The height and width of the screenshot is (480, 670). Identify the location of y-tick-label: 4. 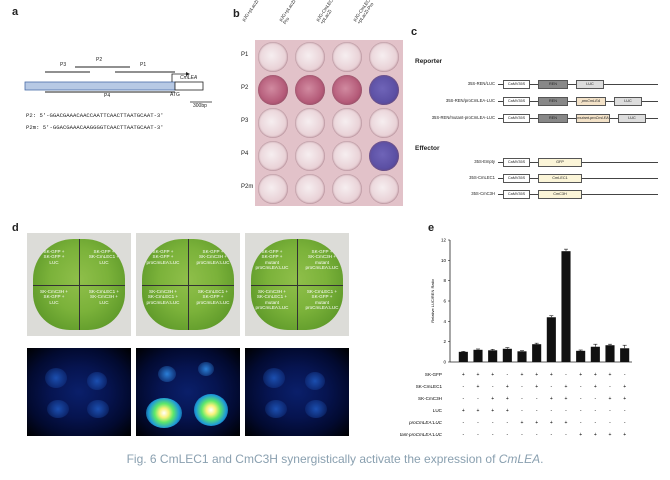
(444, 321).